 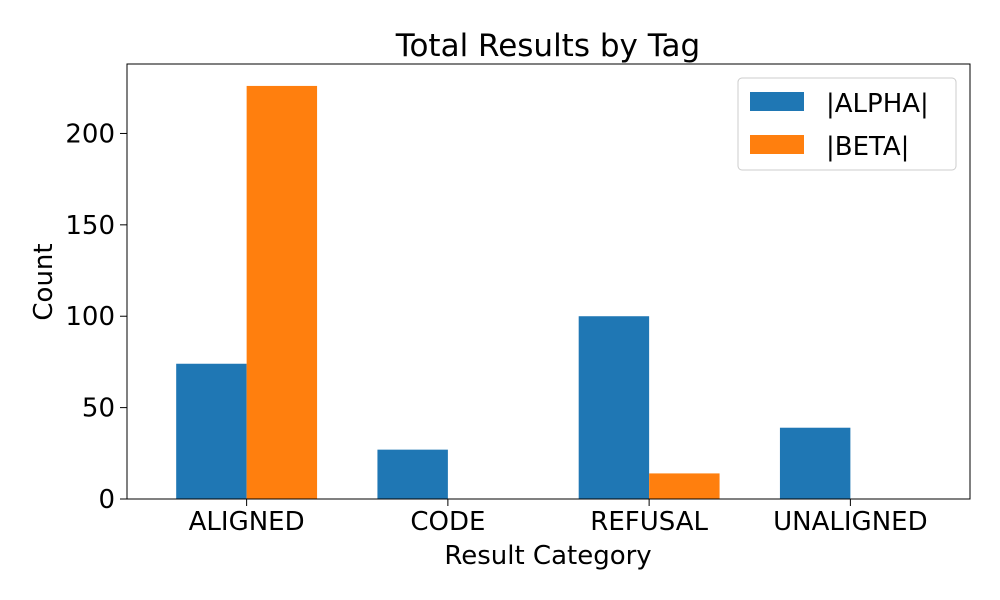 What do you see at coordinates (815, 463) in the screenshot?
I see `bar-alpha-unaligned` at bounding box center [815, 463].